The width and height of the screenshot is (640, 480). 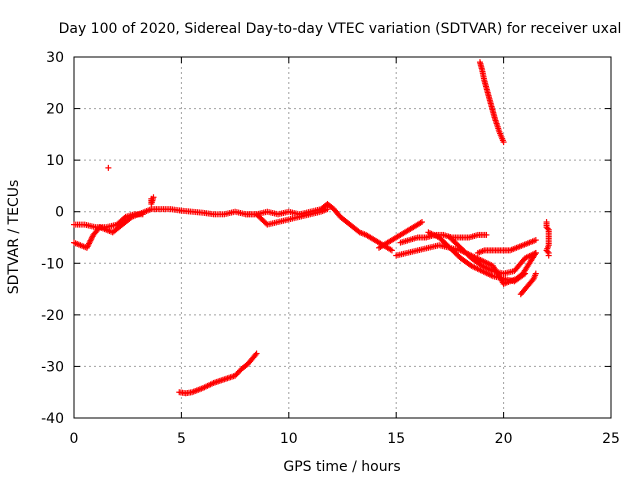 I want to click on x-tick-label: 20, so click(x=504, y=439).